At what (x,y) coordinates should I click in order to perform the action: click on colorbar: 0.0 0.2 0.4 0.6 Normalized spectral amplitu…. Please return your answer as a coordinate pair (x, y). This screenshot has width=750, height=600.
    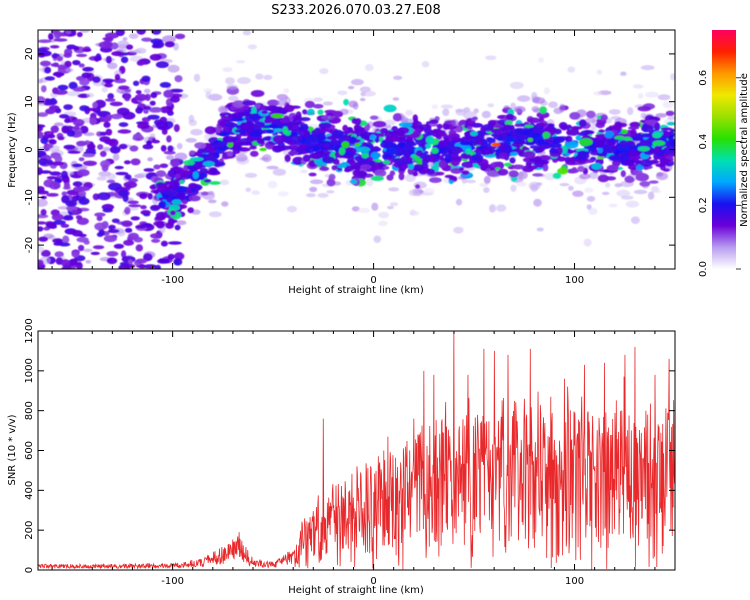
    Looking at the image, I should click on (724, 153).